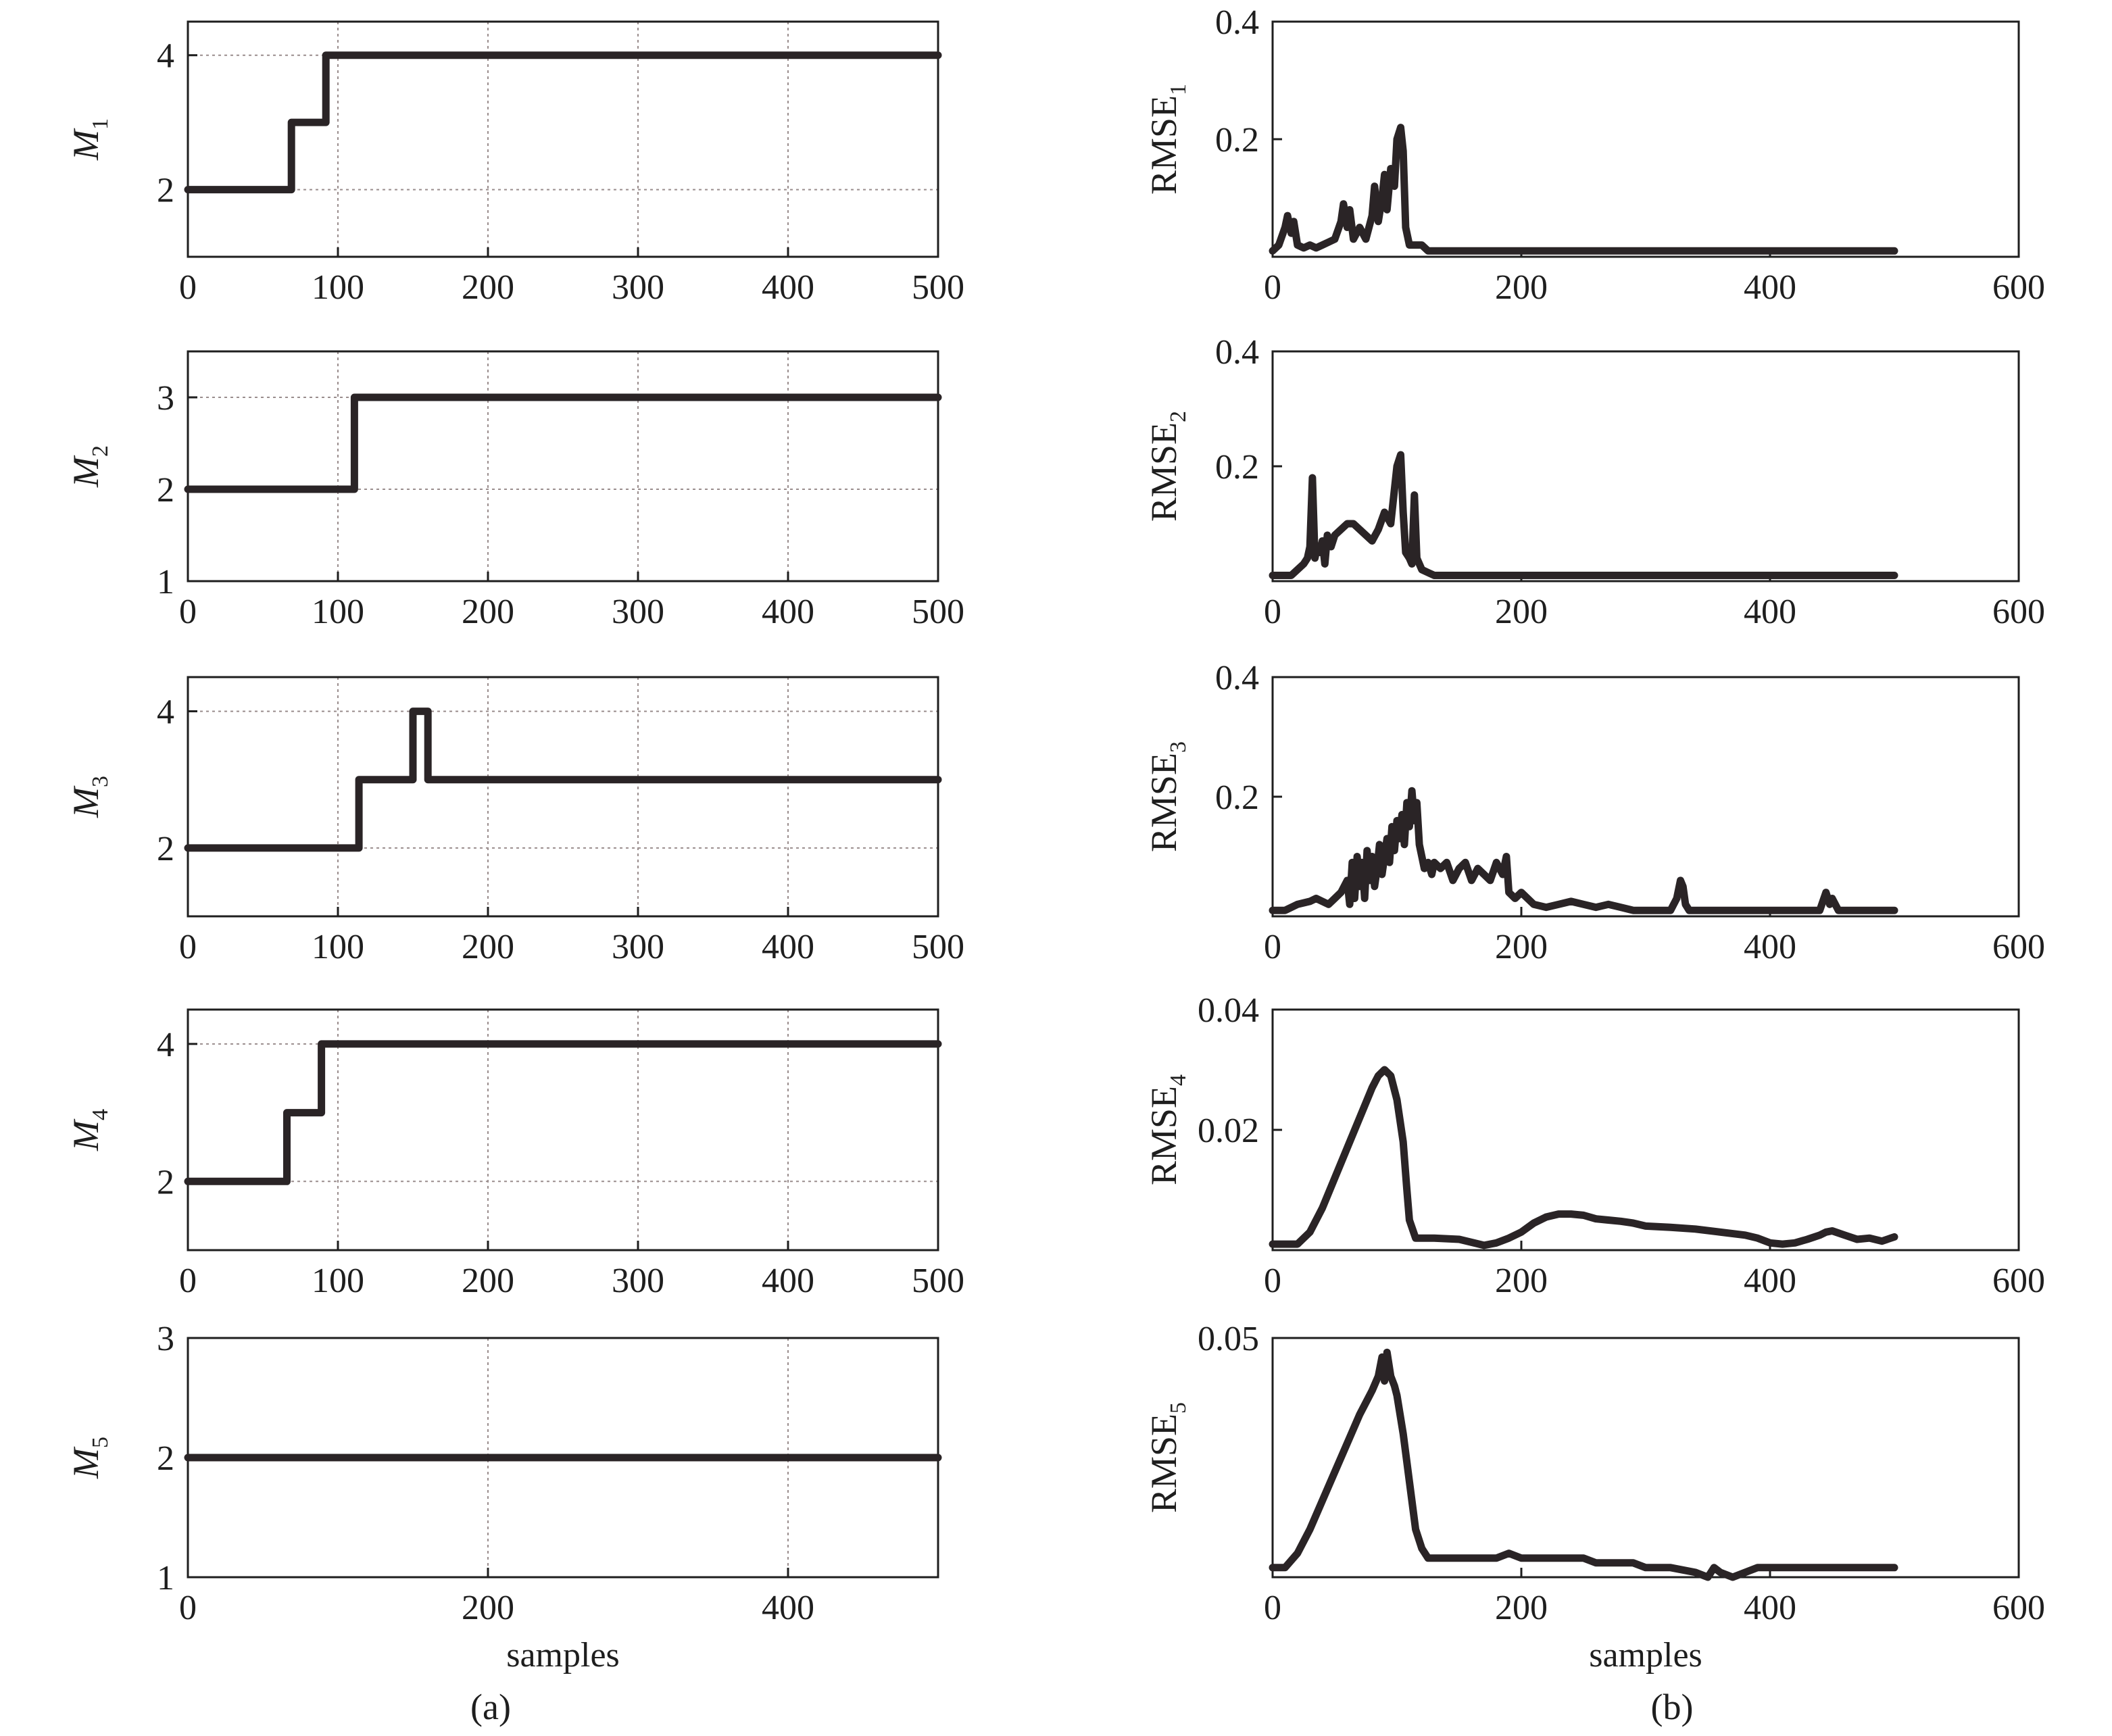  I want to click on y-axis-label: RMSE3, so click(1167, 796).